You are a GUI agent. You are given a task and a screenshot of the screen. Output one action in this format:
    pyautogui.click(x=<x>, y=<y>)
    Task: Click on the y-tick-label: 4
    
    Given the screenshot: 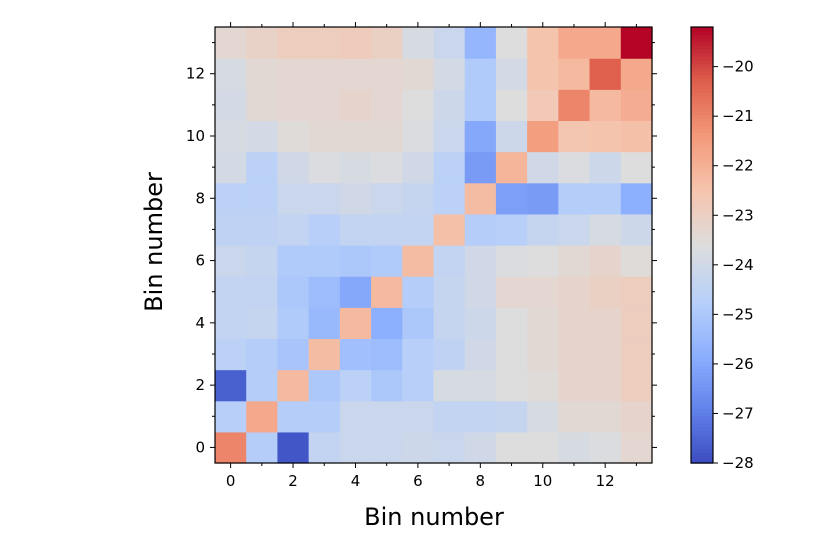 What is the action you would take?
    pyautogui.click(x=200, y=323)
    